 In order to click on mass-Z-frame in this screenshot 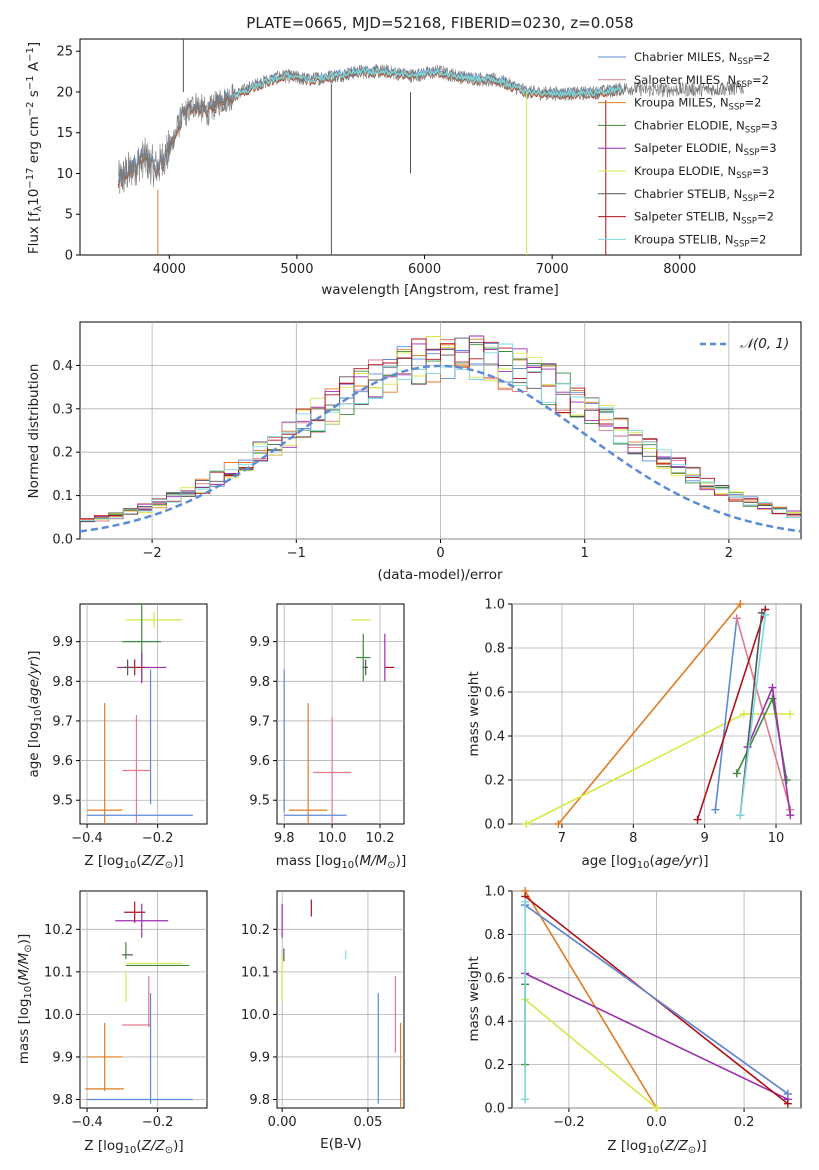, I will do `click(143, 999)`.